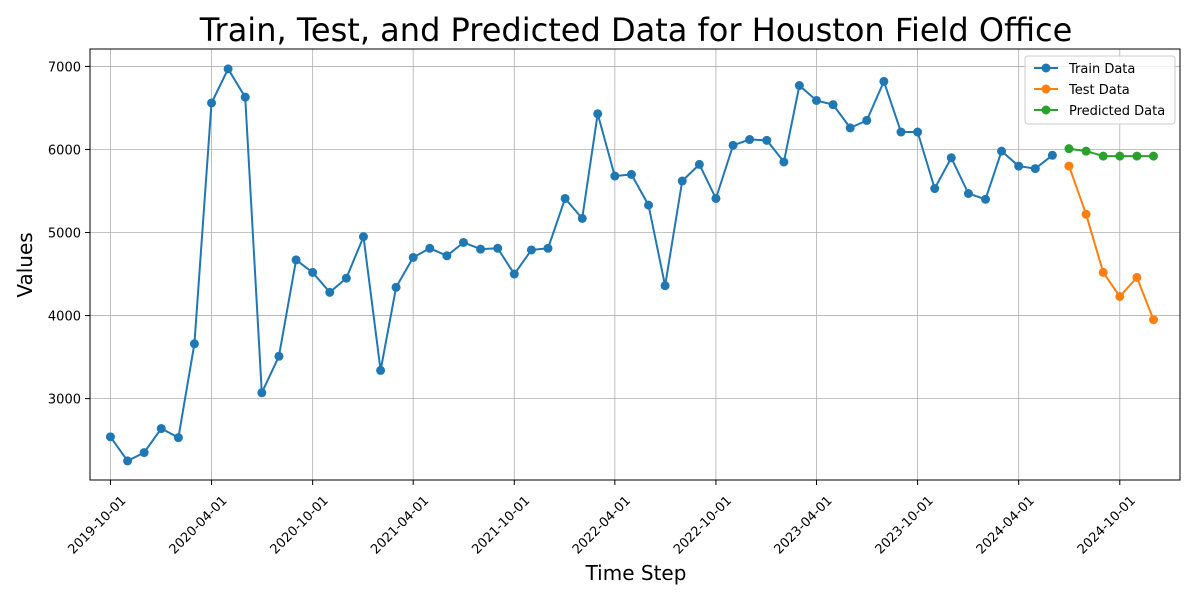 The height and width of the screenshot is (600, 1200). Describe the element at coordinates (64, 67) in the screenshot. I see `y-tick-label: 7000` at that location.